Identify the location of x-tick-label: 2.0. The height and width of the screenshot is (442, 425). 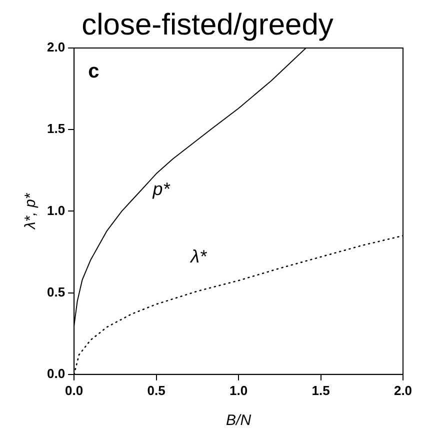
(403, 390).